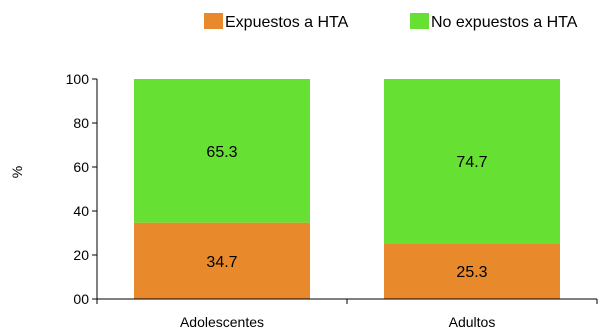  I want to click on y-tick-label: 40, so click(81, 211).